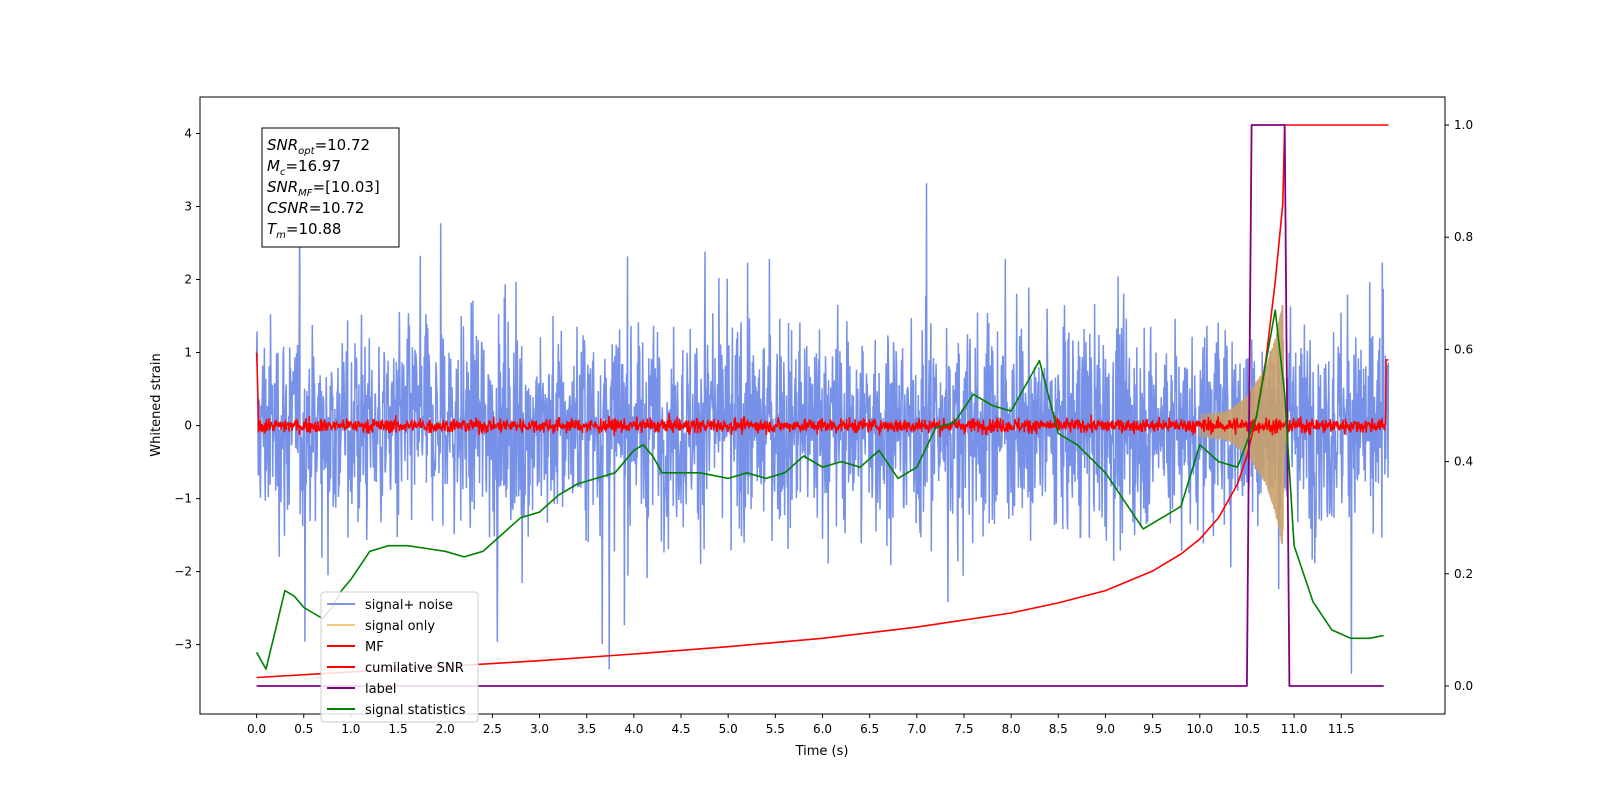 Image resolution: width=1600 pixels, height=804 pixels. Describe the element at coordinates (398, 729) in the screenshot. I see `x-tick-label: 1.5` at that location.